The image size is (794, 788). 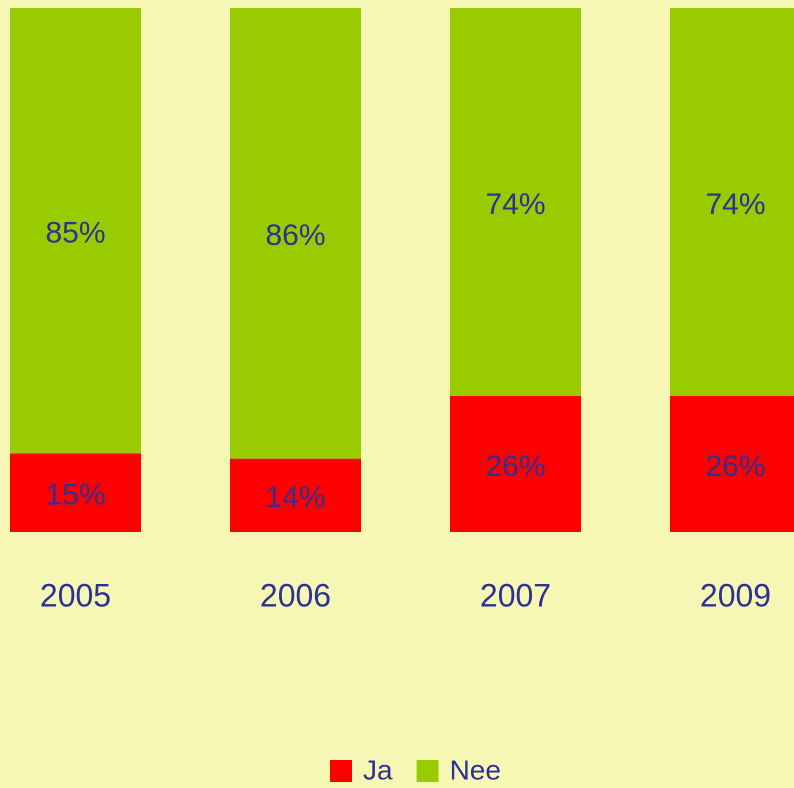 I want to click on data-label: 86%, so click(x=295, y=235).